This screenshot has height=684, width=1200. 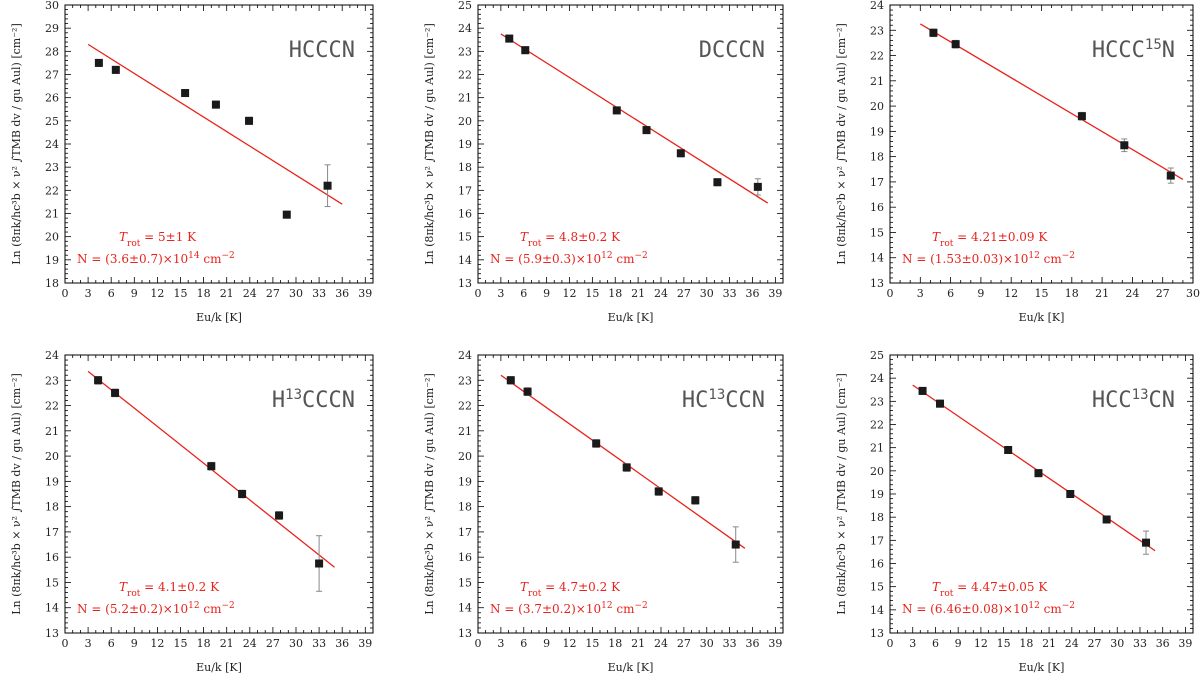 What do you see at coordinates (156, 608) in the screenshot?
I see `column-density-annotation: N = (5.2±0.2)×1012 cm−2` at bounding box center [156, 608].